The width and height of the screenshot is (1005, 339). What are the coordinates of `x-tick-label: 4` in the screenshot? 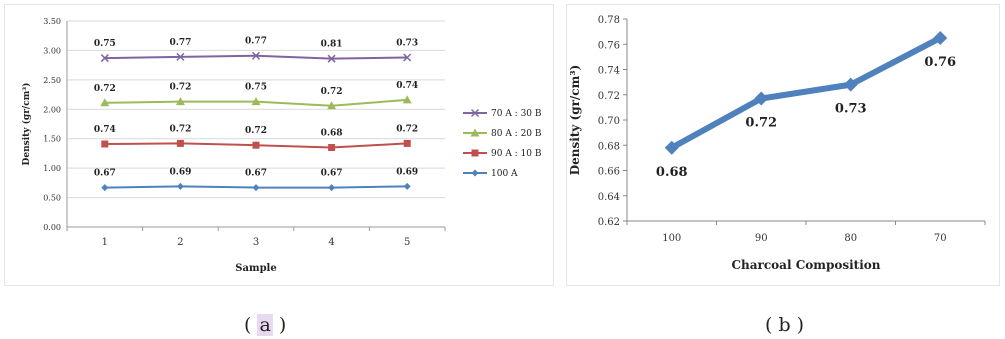 It's located at (331, 242).